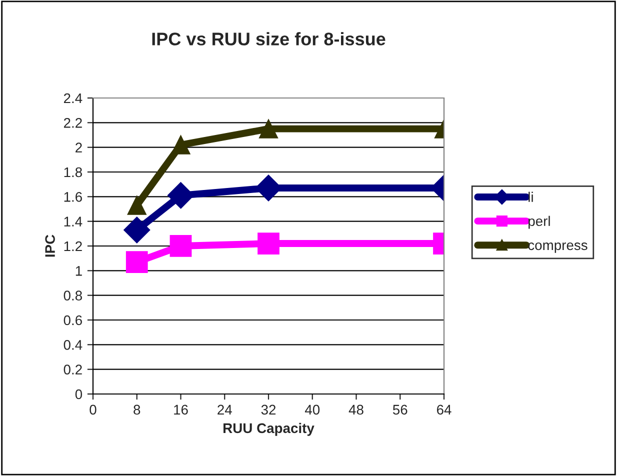 This screenshot has height=476, width=617. Describe the element at coordinates (73, 123) in the screenshot. I see `y-tick-label: 2.2` at that location.